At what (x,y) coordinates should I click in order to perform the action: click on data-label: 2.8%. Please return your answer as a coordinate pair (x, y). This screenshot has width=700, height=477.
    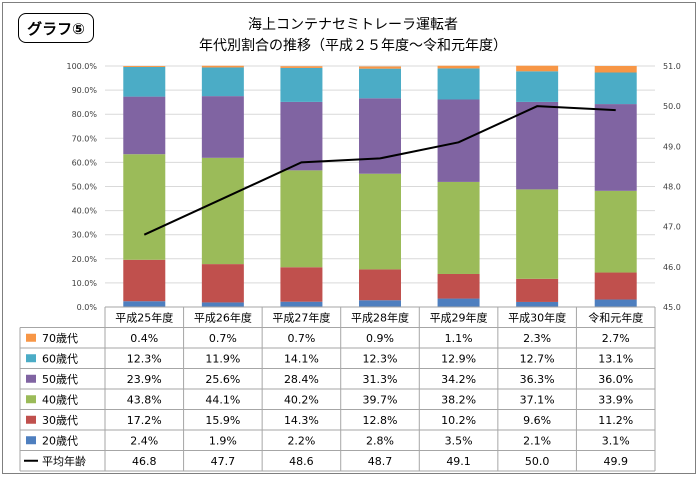
    Looking at the image, I should click on (380, 440).